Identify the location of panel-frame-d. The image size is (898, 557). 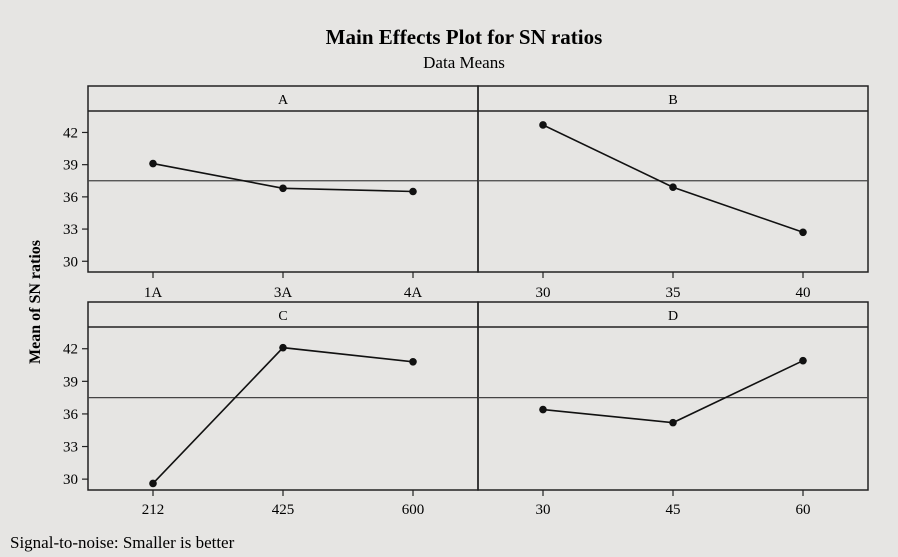
(673, 396).